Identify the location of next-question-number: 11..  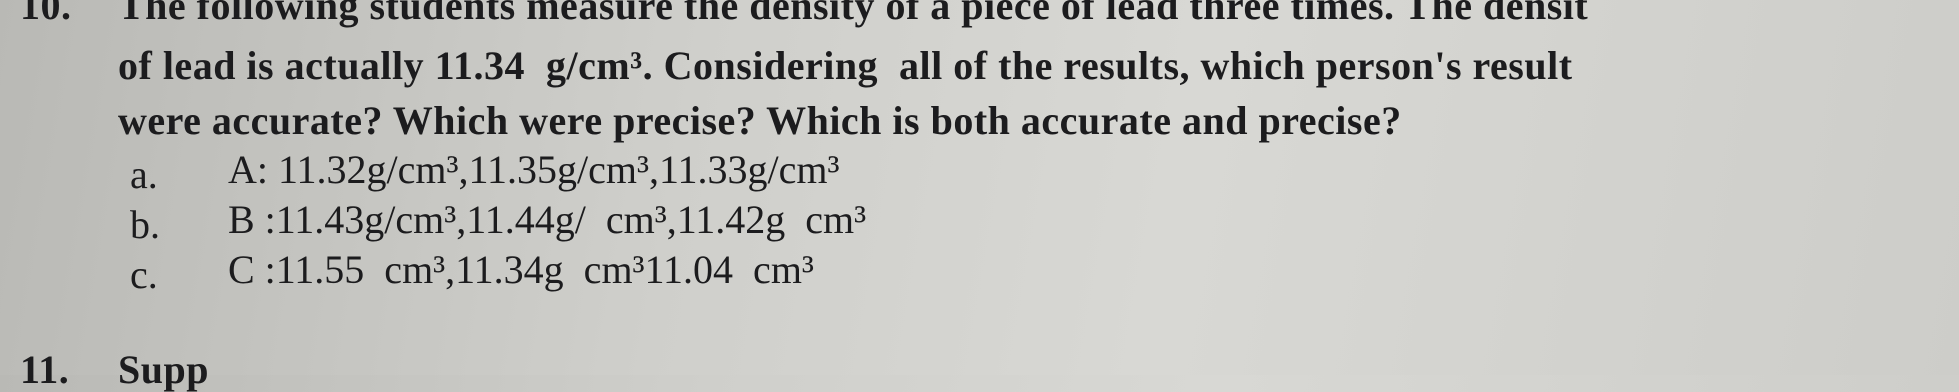
(45, 369).